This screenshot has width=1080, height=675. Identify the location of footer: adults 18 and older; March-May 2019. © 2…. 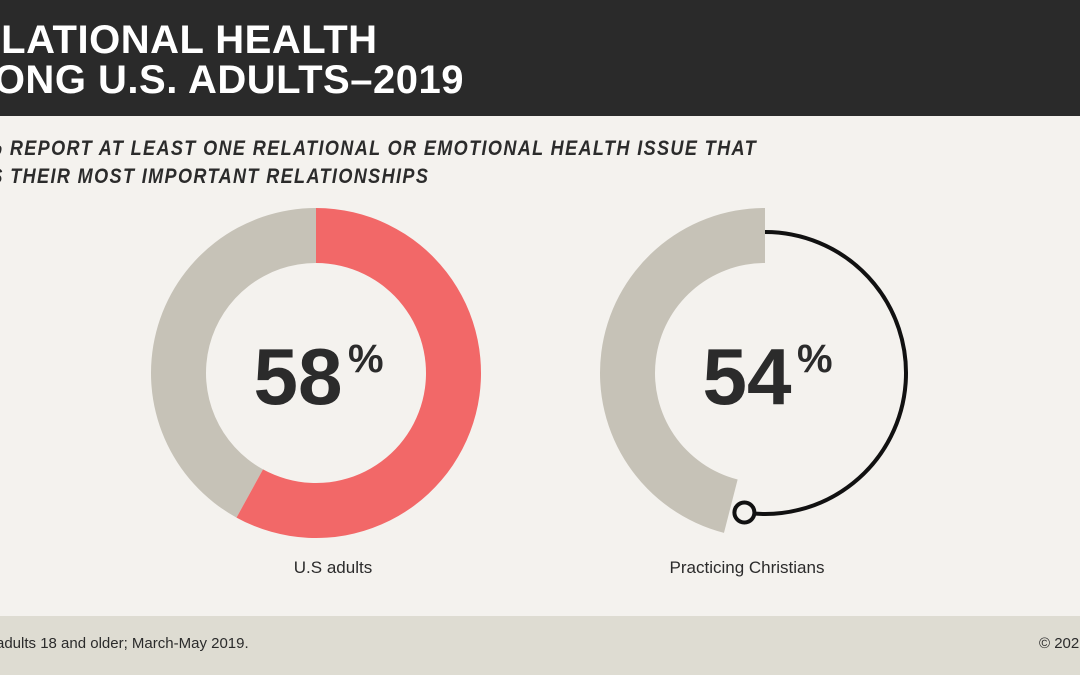
(540, 645).